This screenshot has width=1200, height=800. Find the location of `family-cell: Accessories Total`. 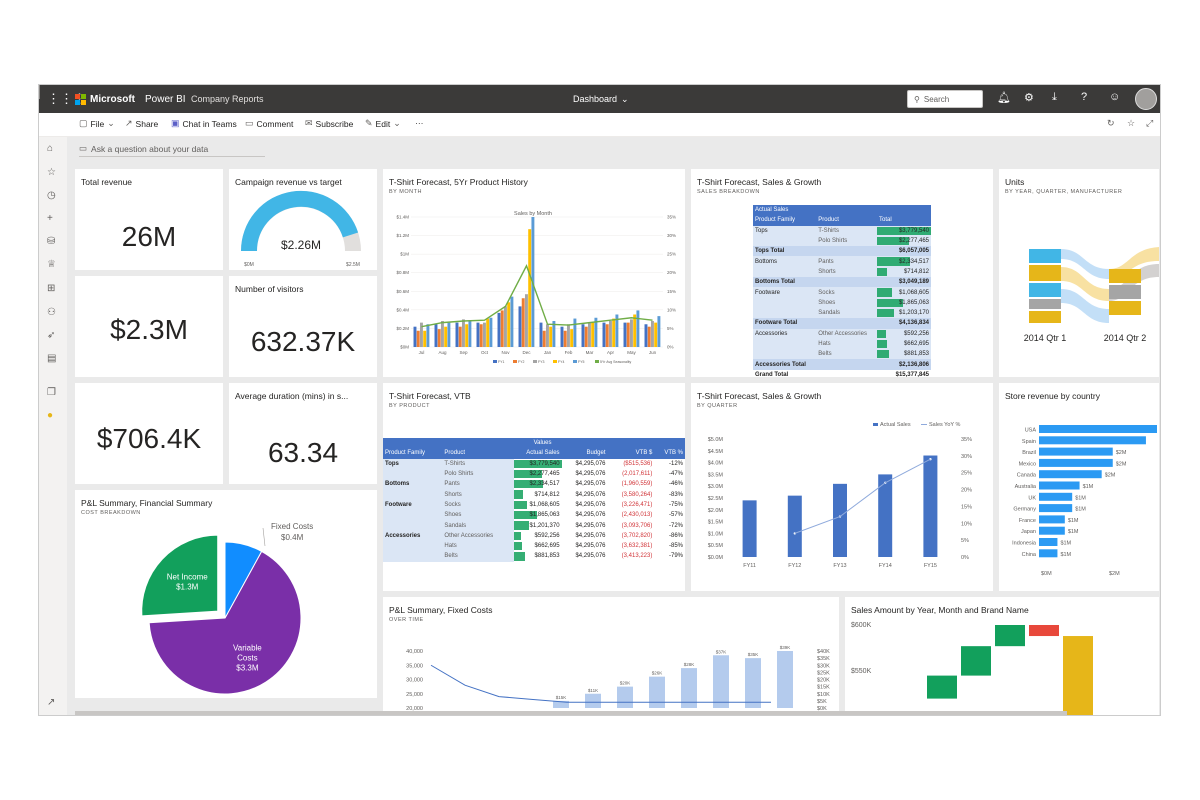

family-cell: Accessories Total is located at coordinates (780, 364).